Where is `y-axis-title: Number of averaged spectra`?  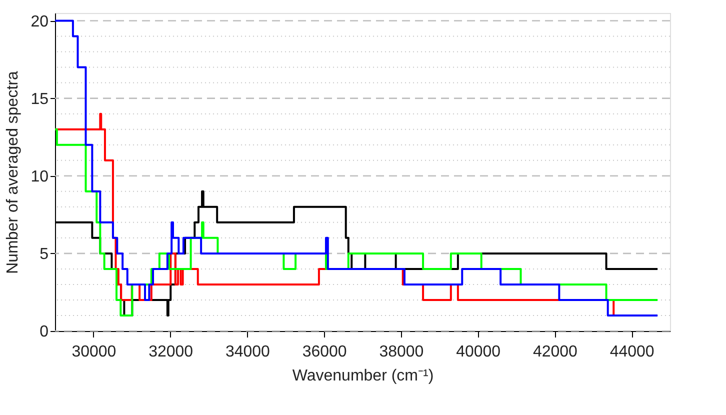
y-axis-title: Number of averaged spectra is located at coordinates (13, 172).